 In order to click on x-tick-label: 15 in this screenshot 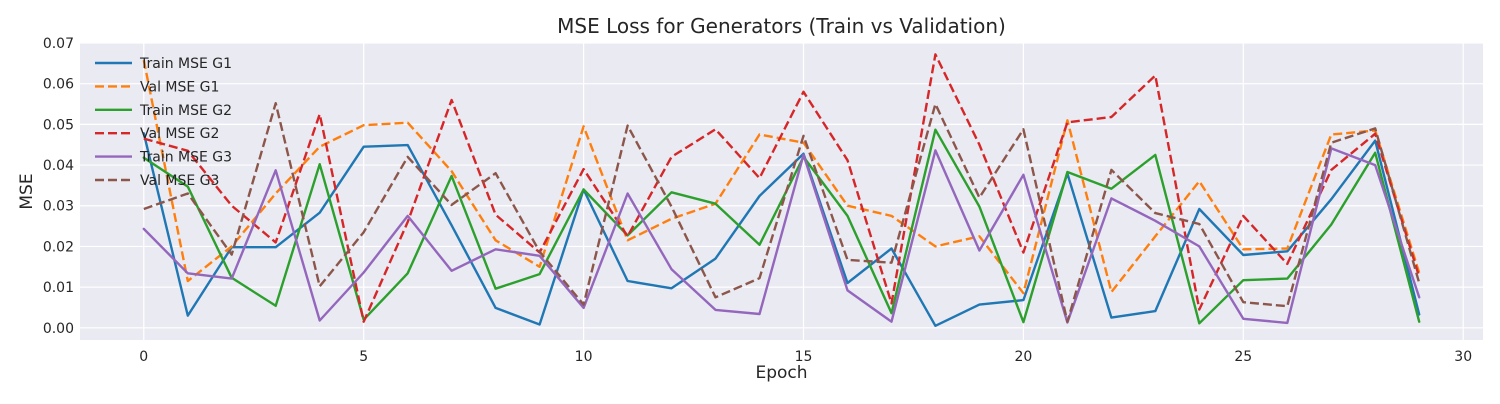, I will do `click(804, 357)`.